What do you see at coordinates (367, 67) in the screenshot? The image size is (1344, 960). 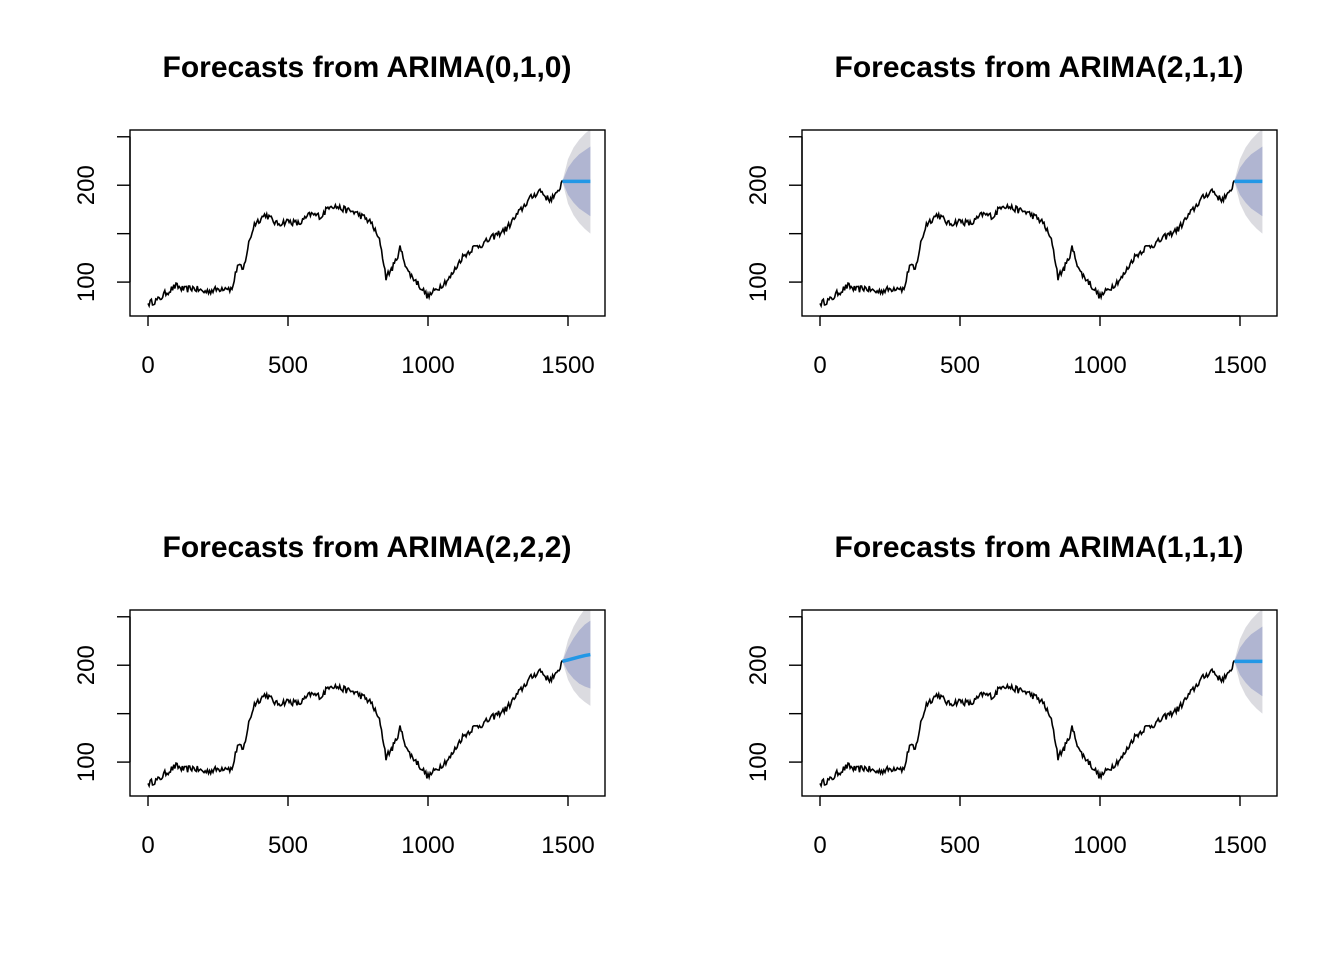 I see `chart-title: Forecasts from ARIMA(0,1,0)` at bounding box center [367, 67].